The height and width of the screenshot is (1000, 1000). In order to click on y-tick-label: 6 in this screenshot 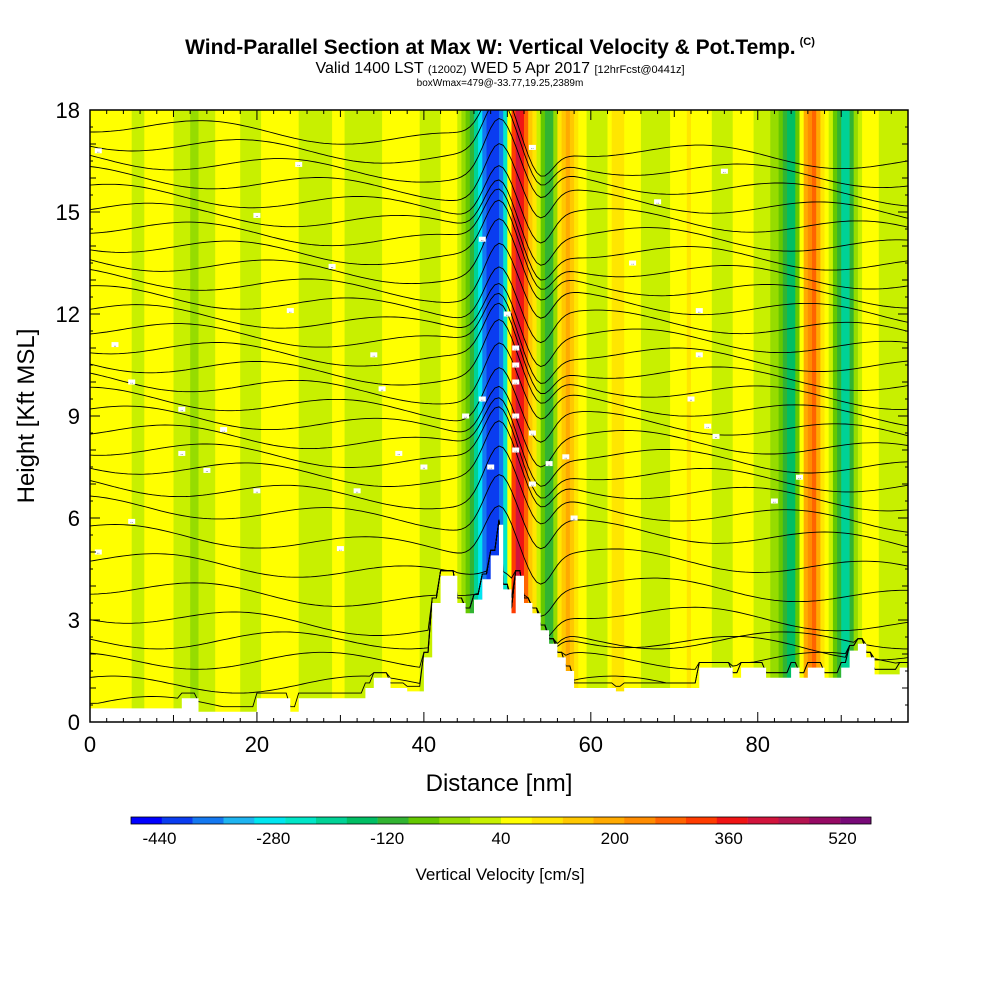, I will do `click(74, 518)`.